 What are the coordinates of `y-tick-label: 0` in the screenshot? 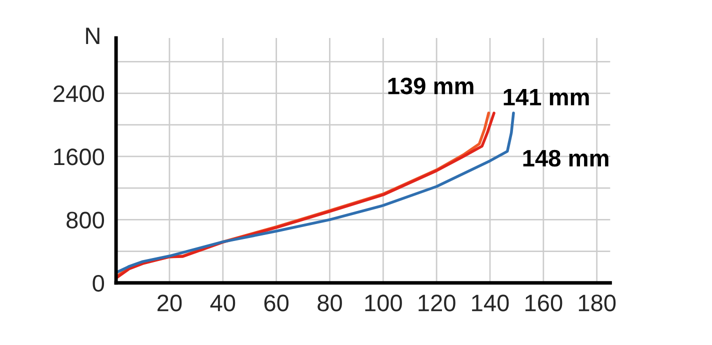 It's located at (98, 283).